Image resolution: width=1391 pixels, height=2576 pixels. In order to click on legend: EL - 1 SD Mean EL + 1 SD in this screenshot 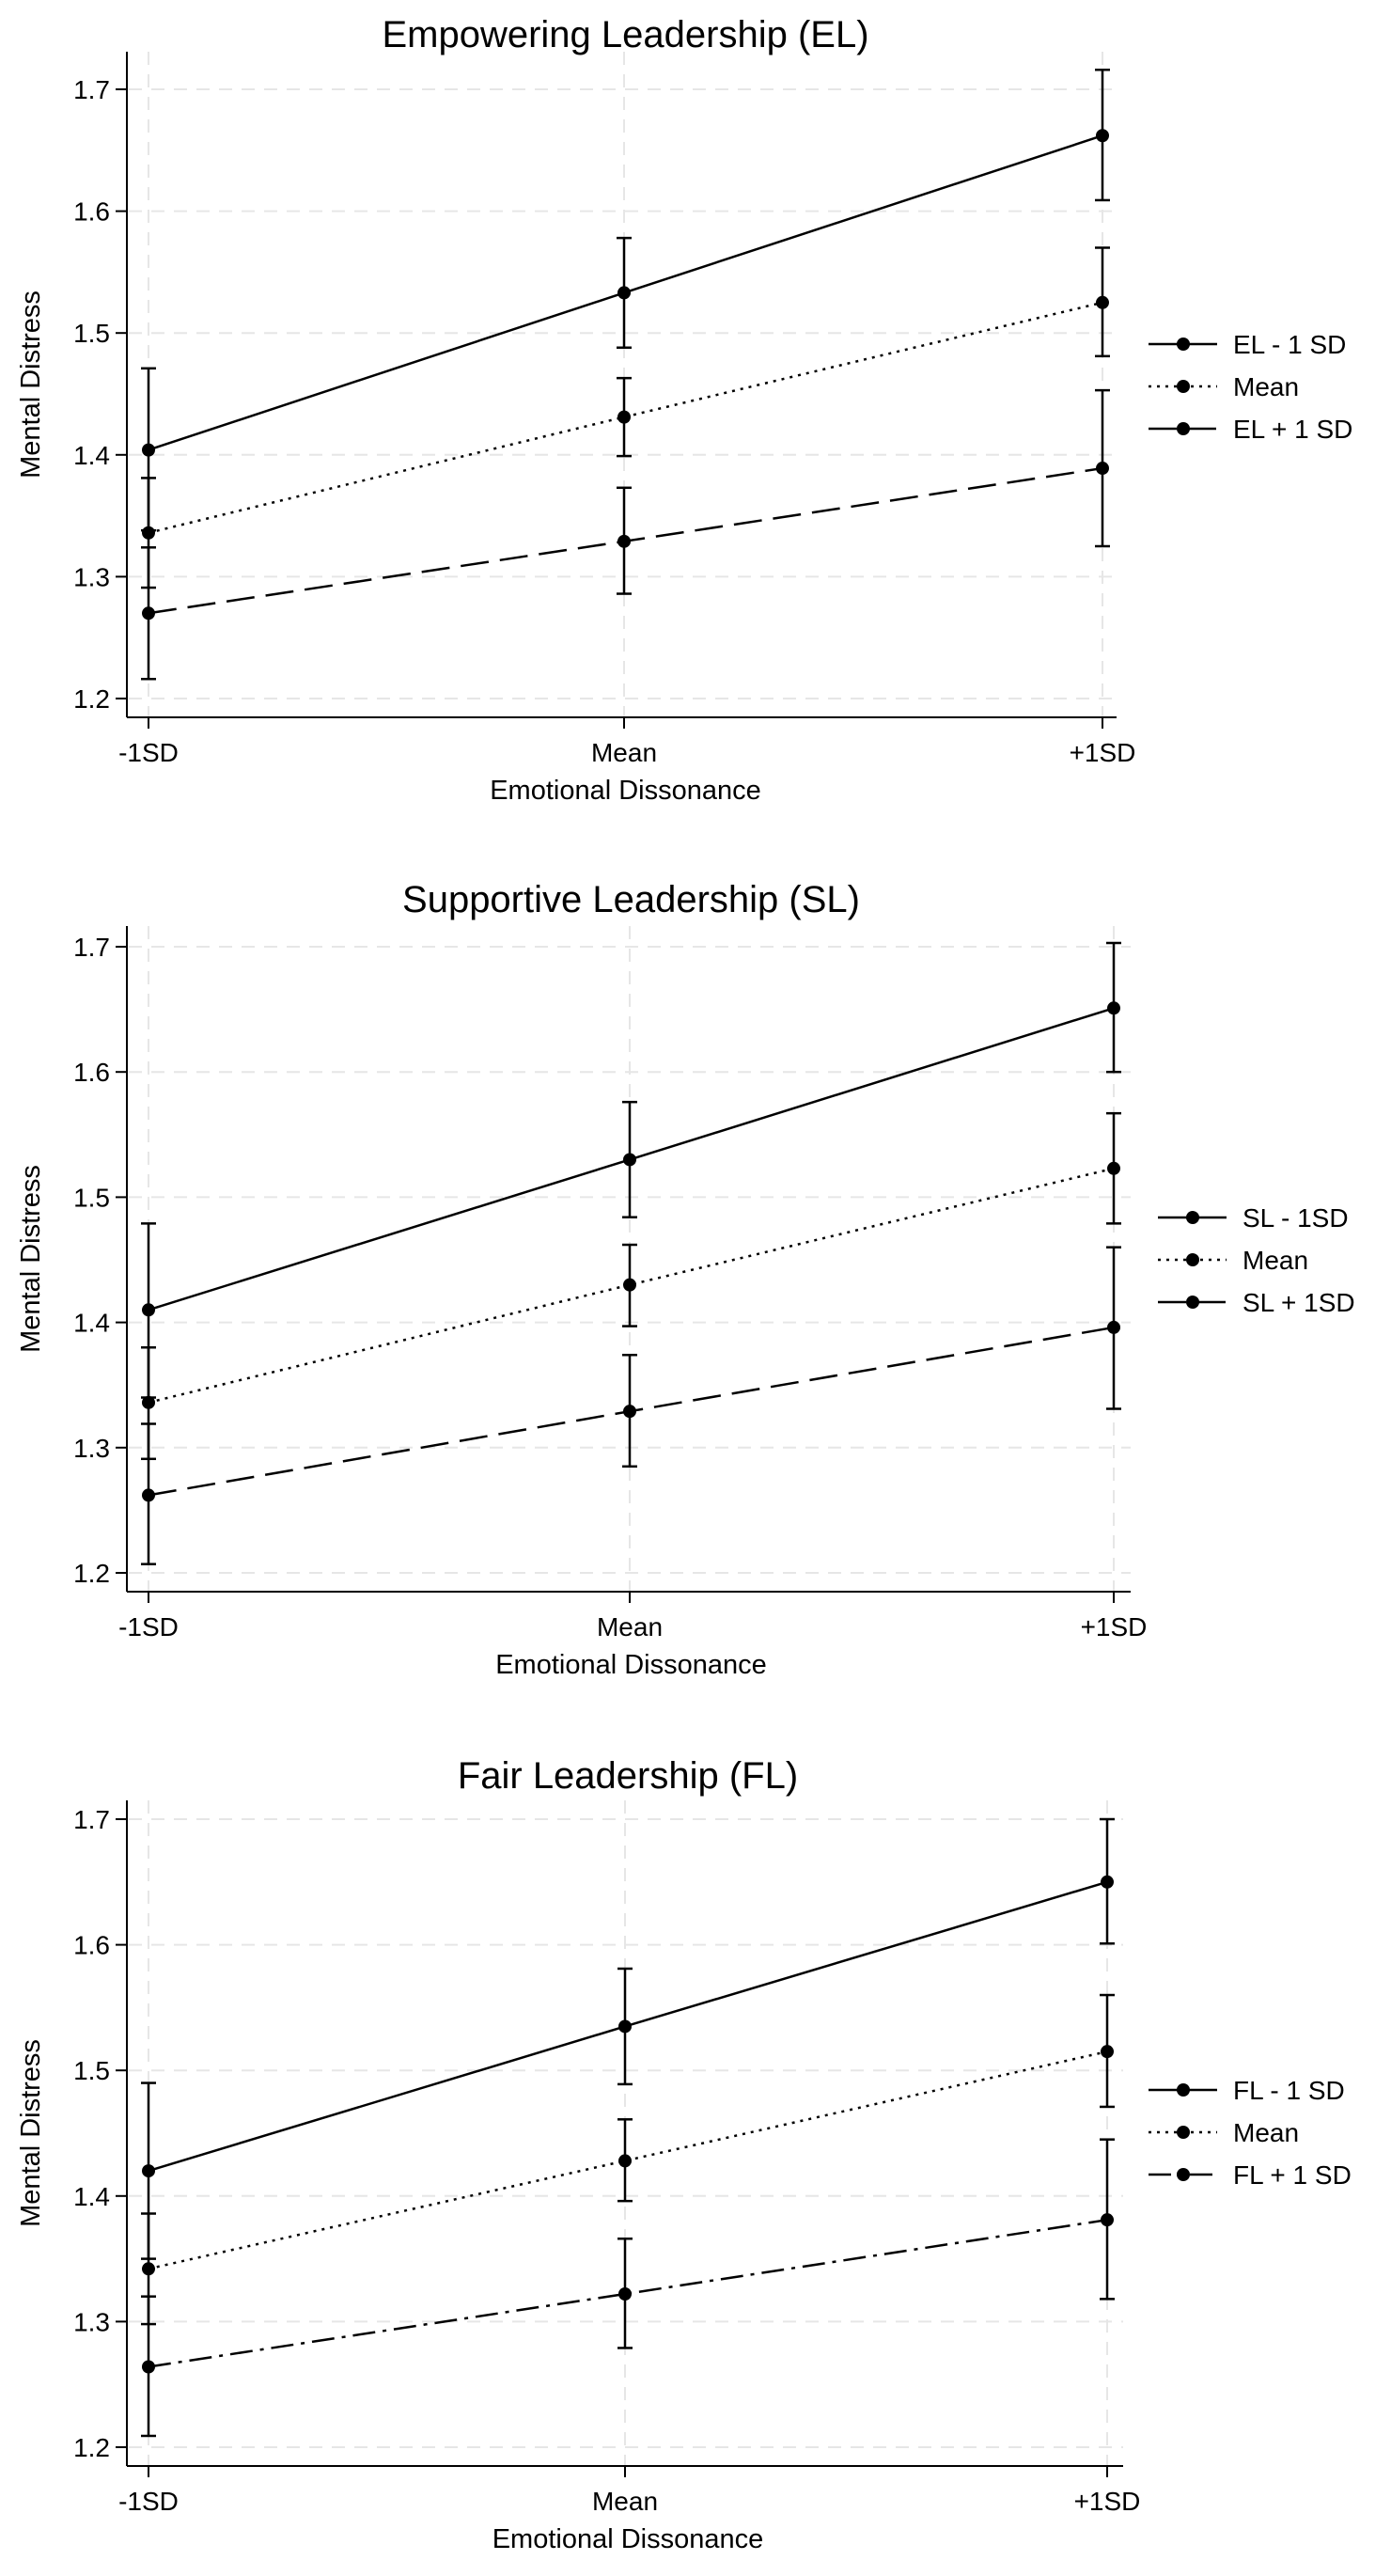, I will do `click(1250, 387)`.